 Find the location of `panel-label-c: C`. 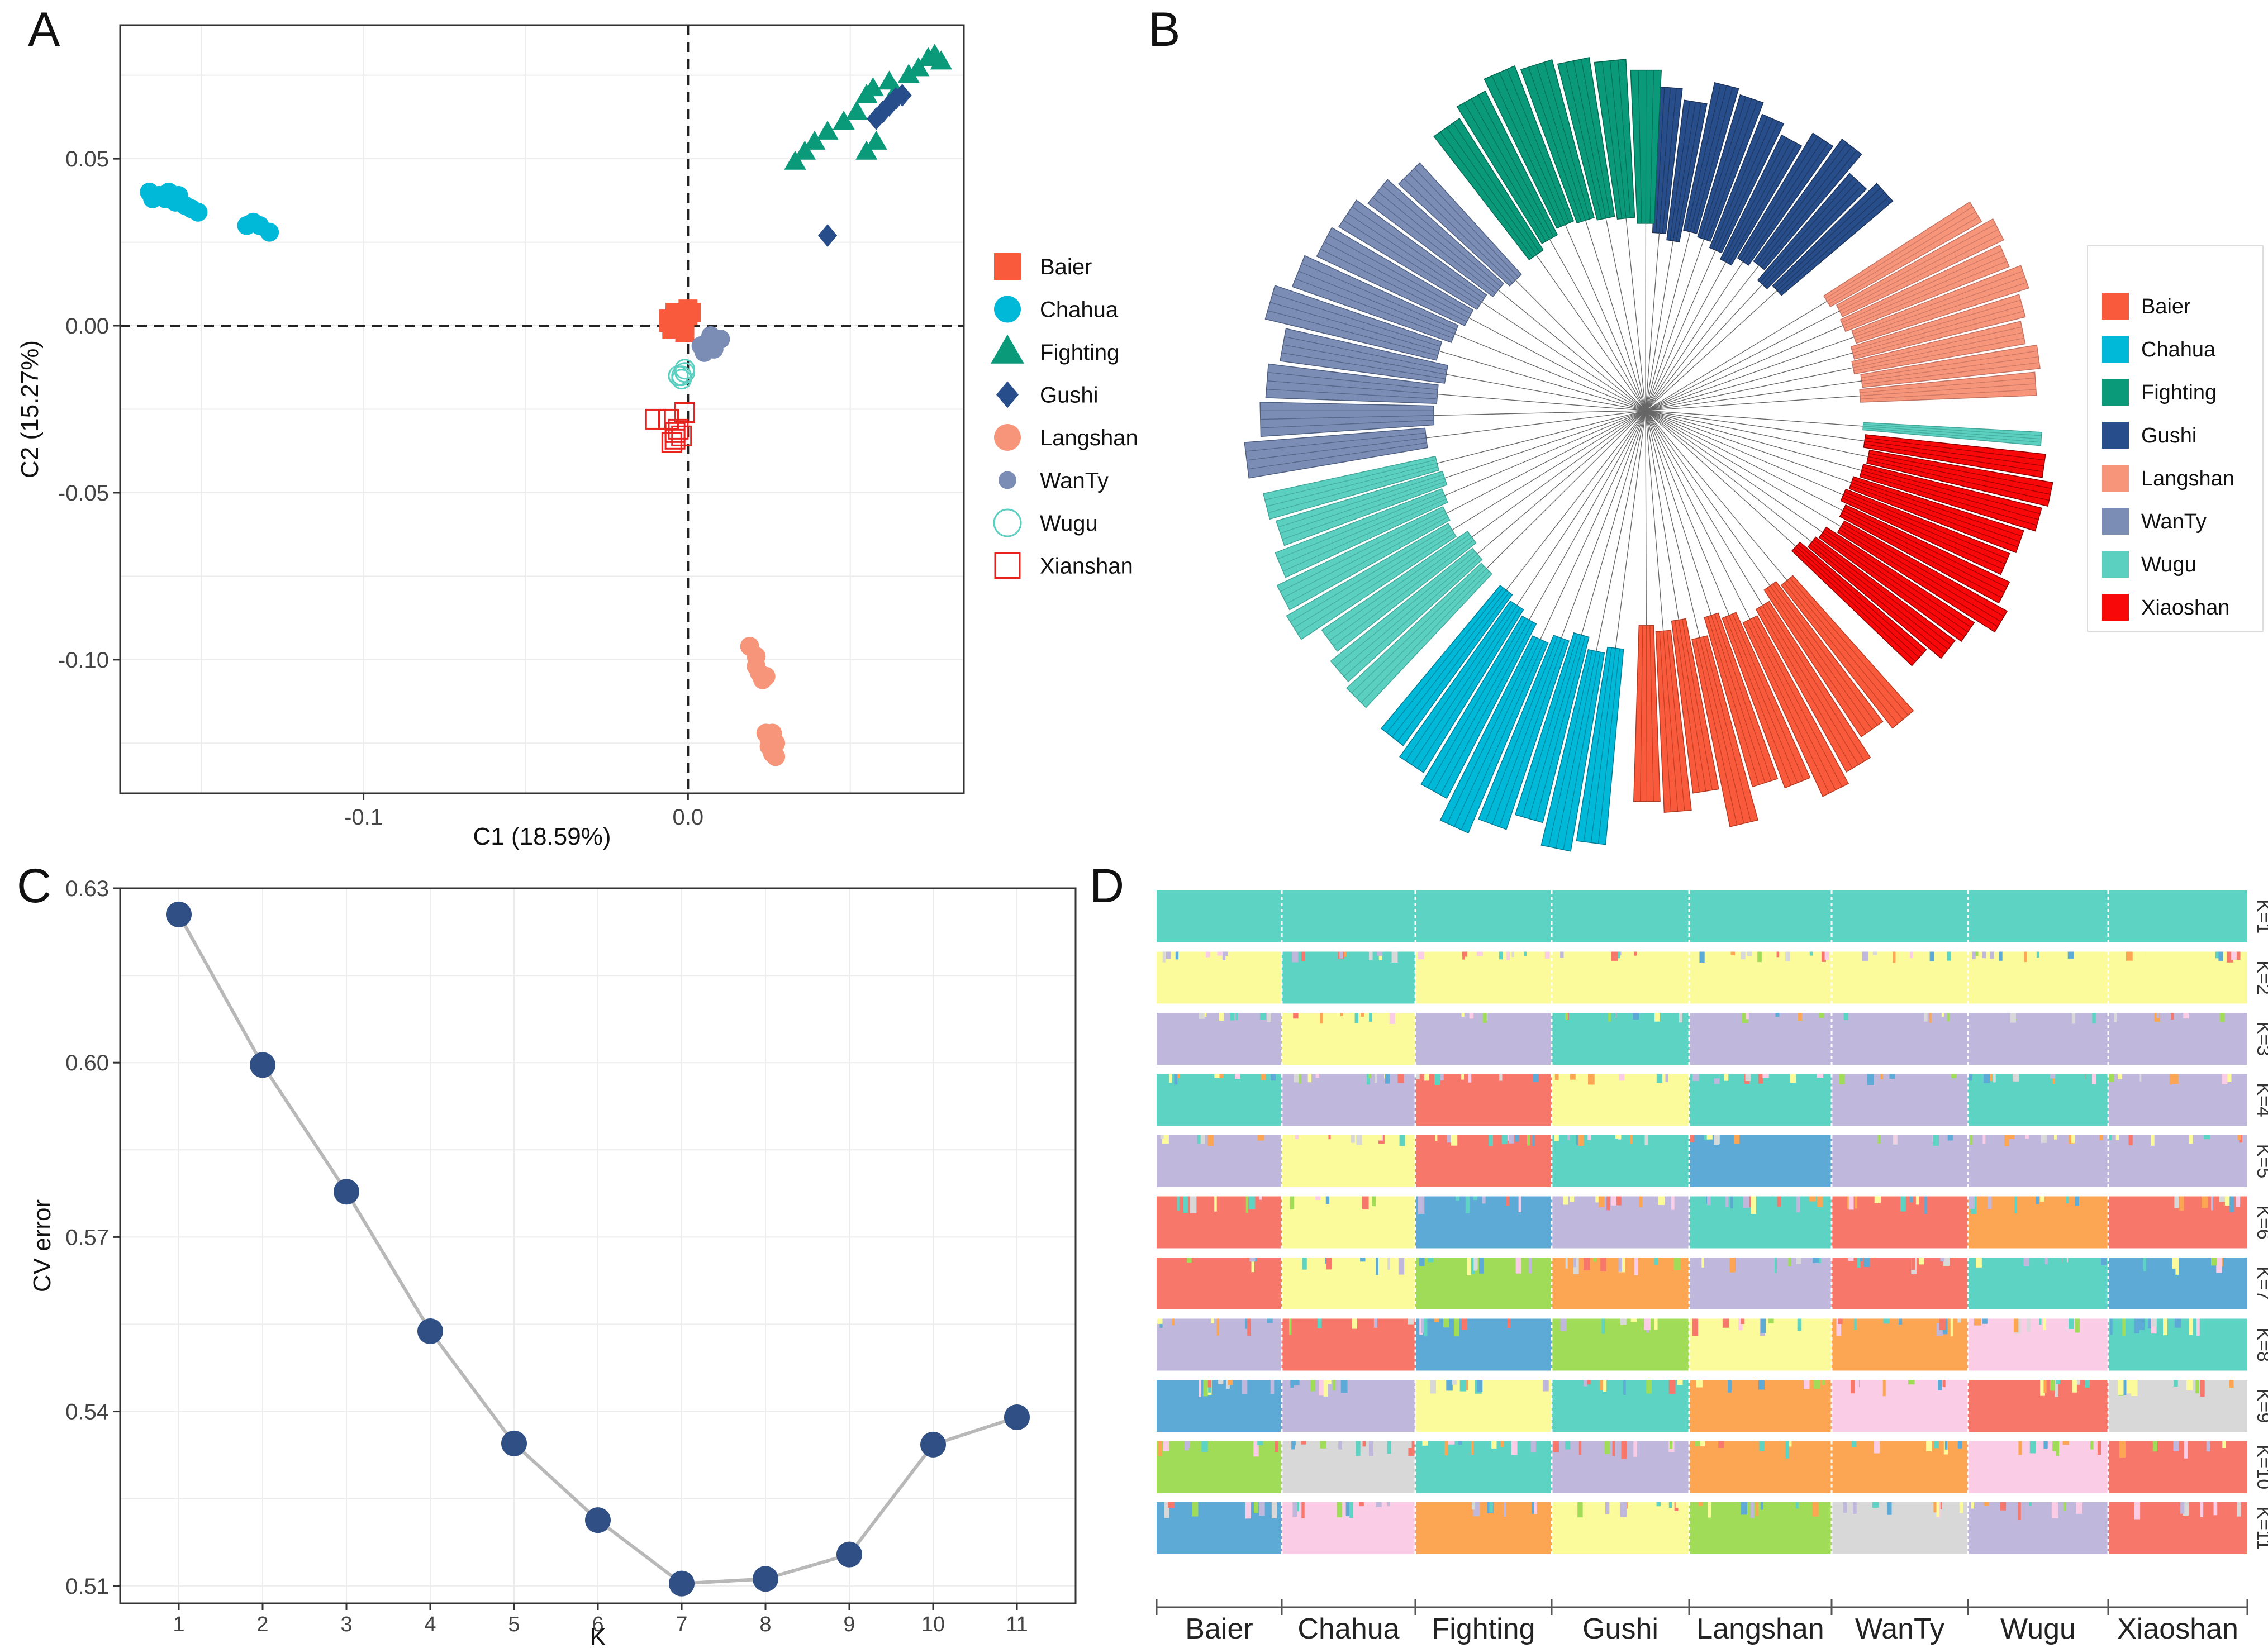

panel-label-c: C is located at coordinates (34, 886).